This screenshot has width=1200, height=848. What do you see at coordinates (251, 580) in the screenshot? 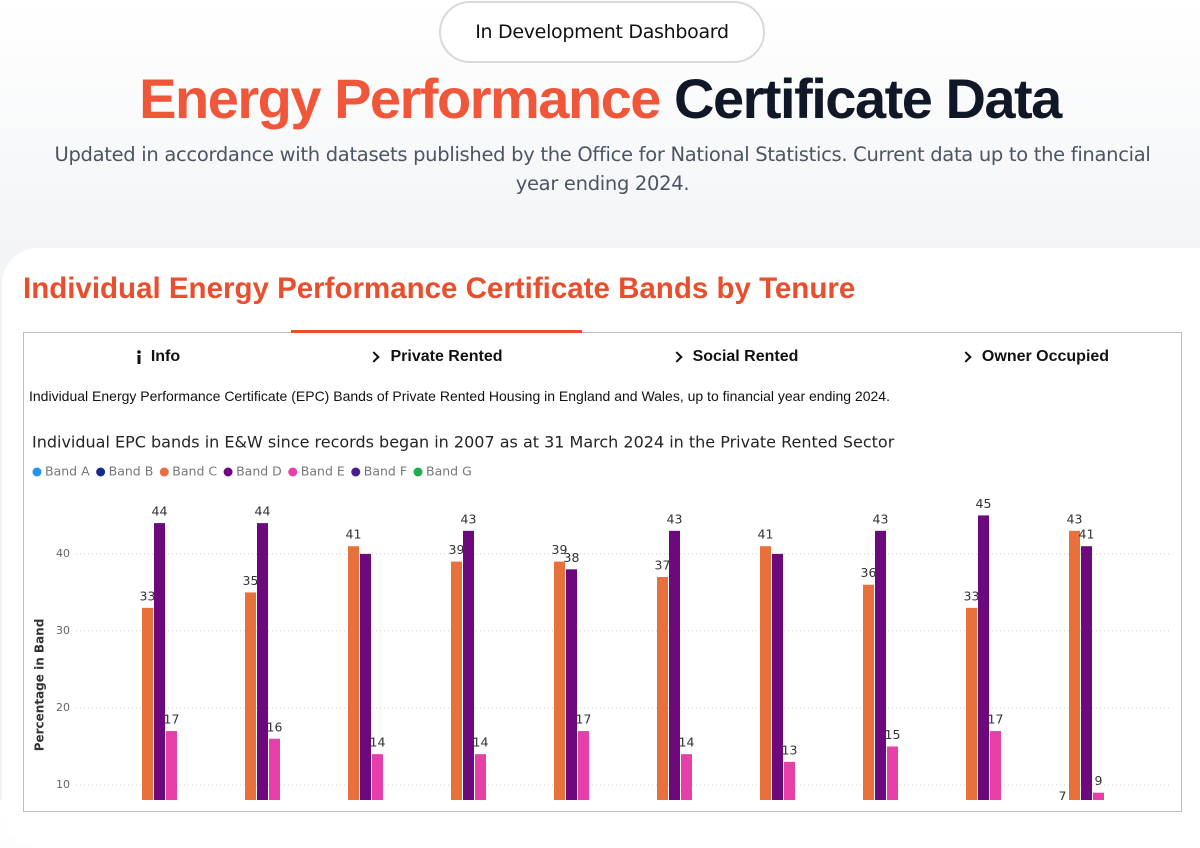
I see `data-label: 35` at bounding box center [251, 580].